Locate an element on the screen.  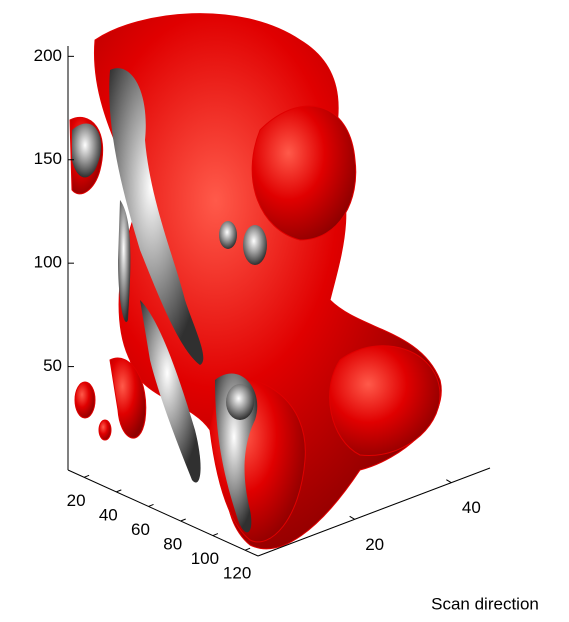
z-tick-label: 200 is located at coordinates (48, 55).